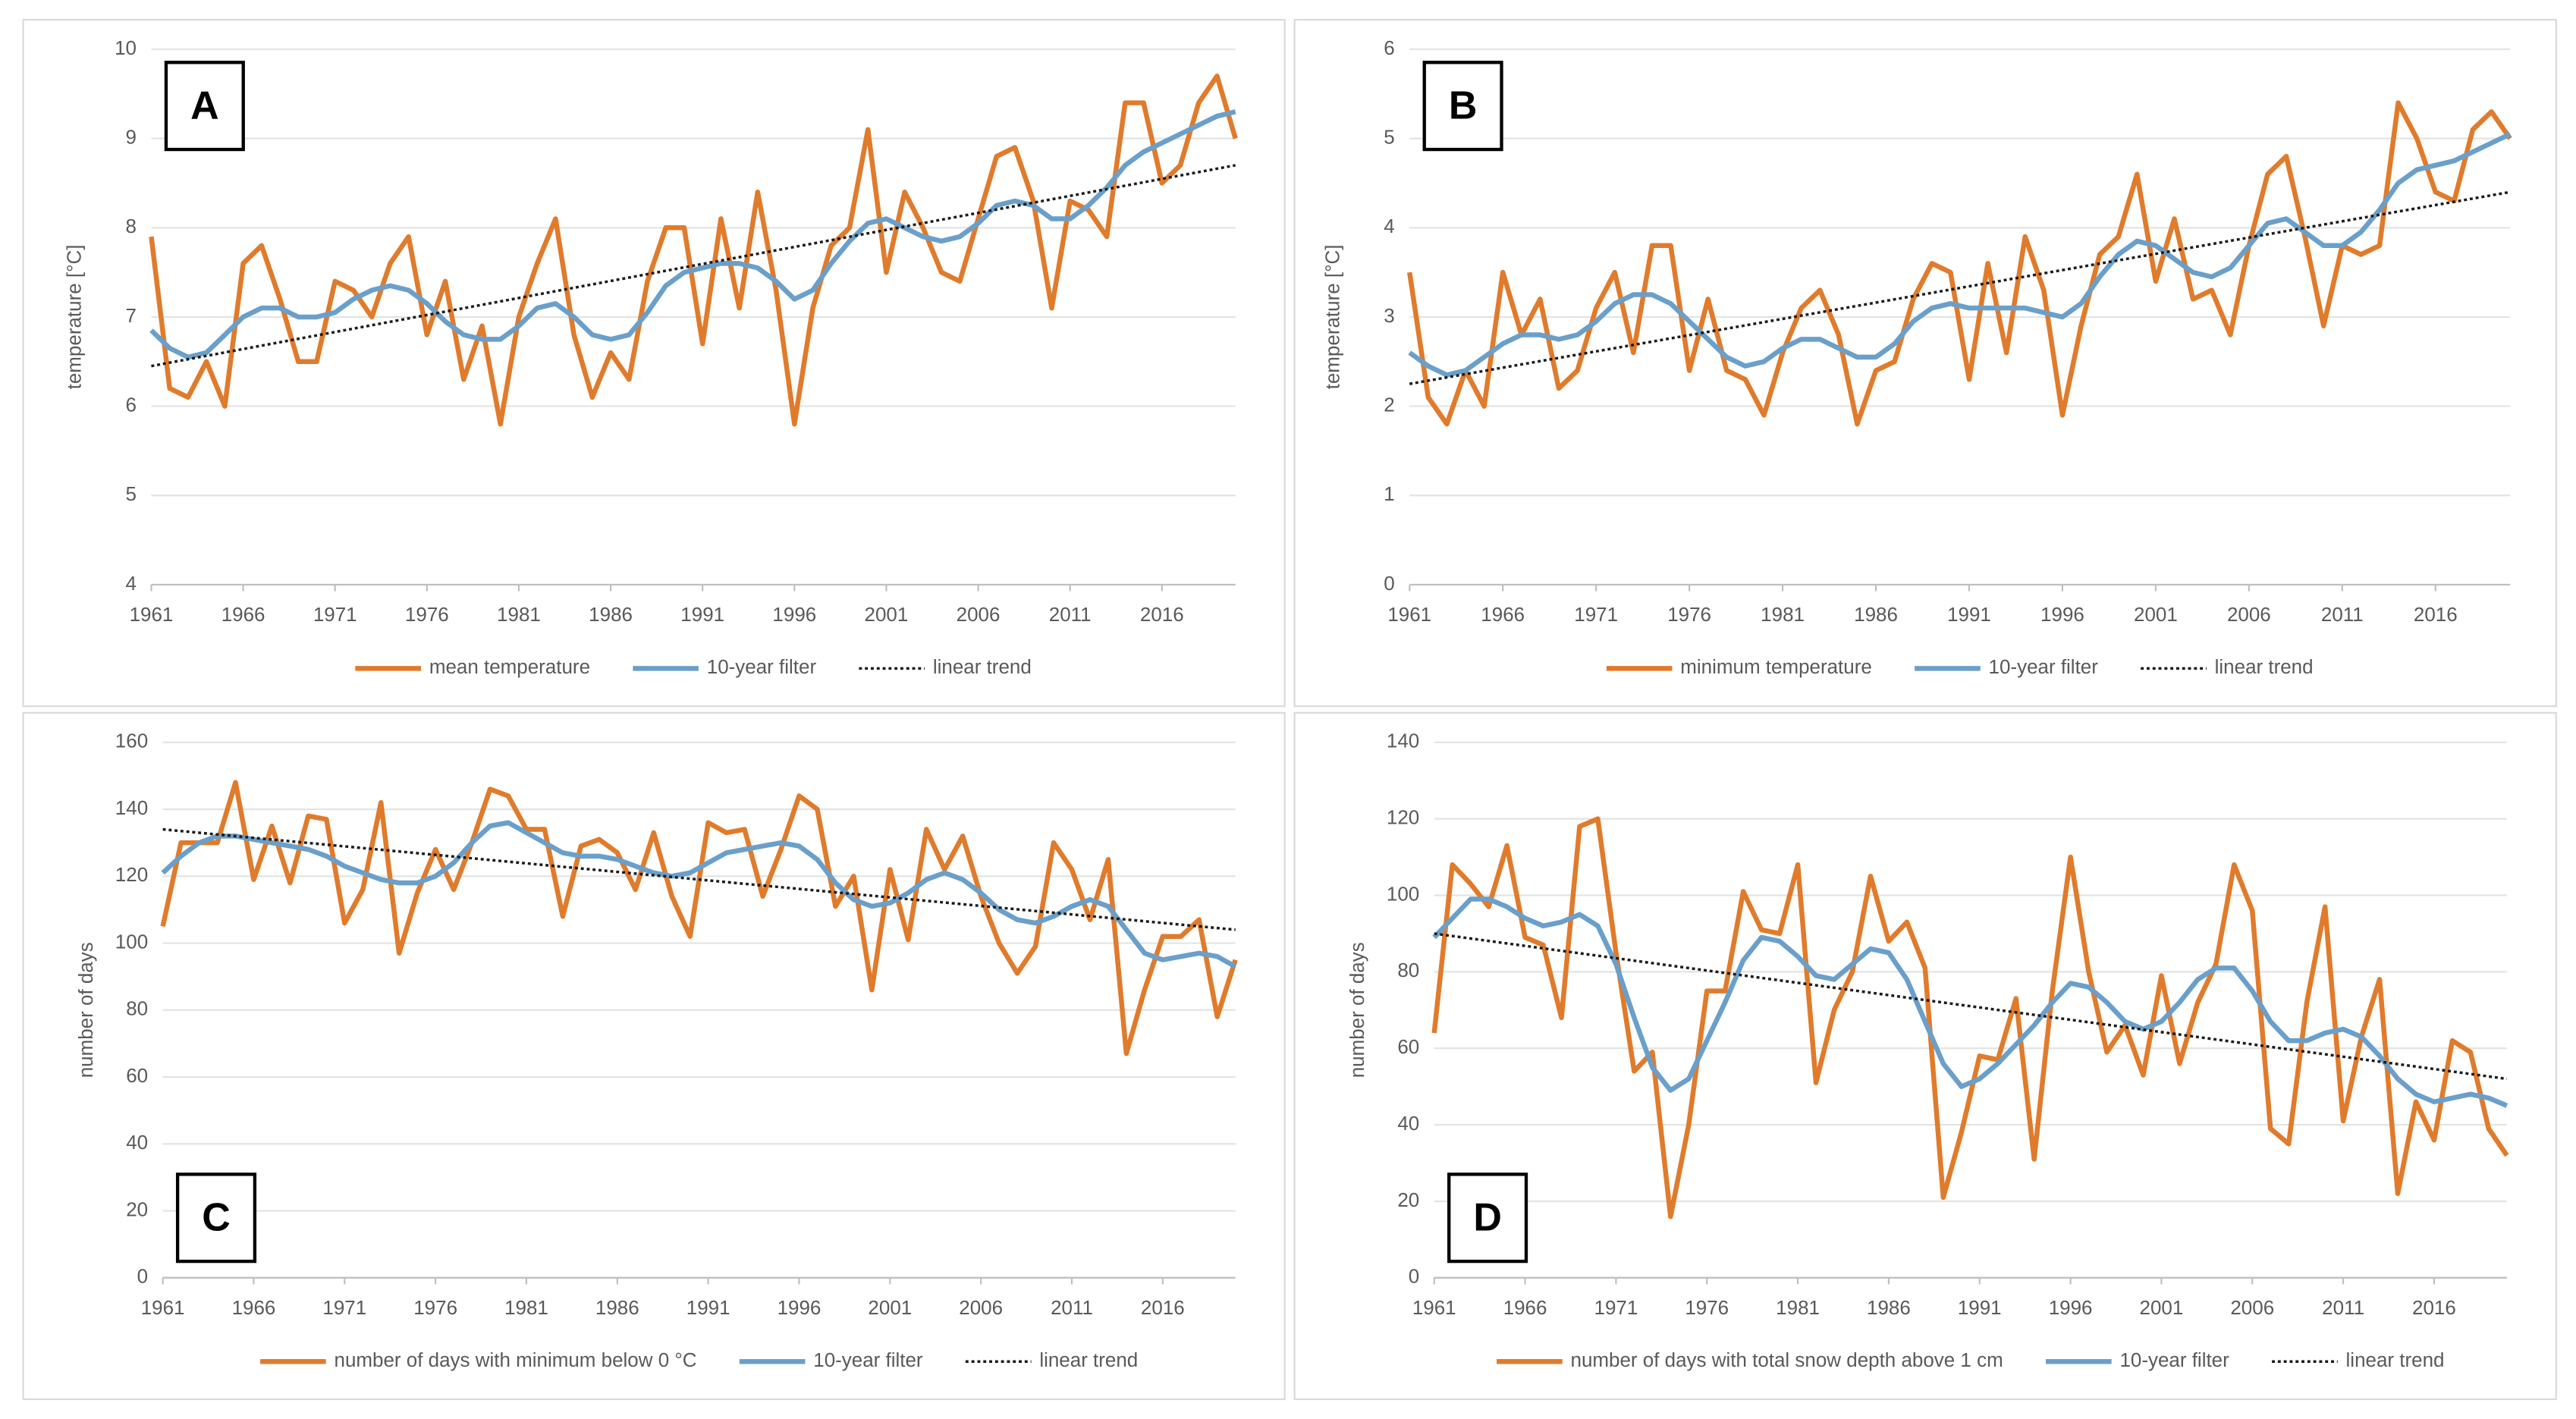 The image size is (2576, 1419). I want to click on legend-label: minimum temperature, so click(1776, 666).